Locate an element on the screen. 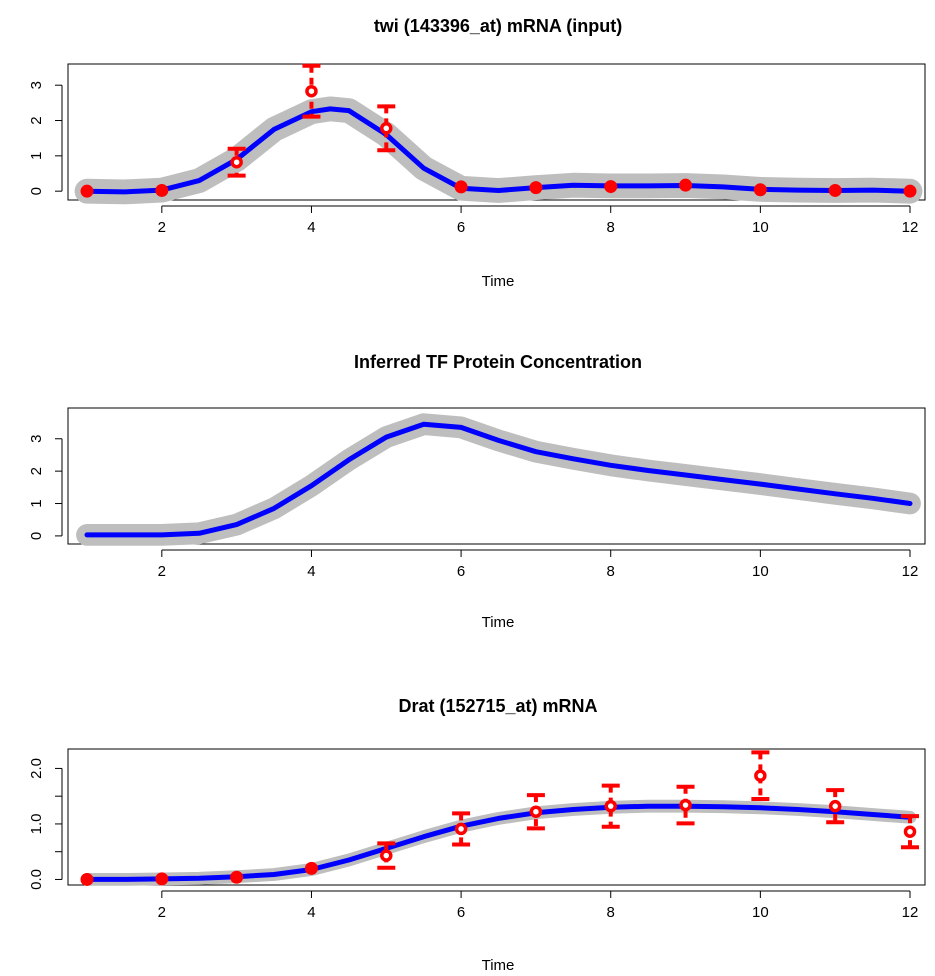  chart-title: Drat (152715_at) mRNA is located at coordinates (497, 706).